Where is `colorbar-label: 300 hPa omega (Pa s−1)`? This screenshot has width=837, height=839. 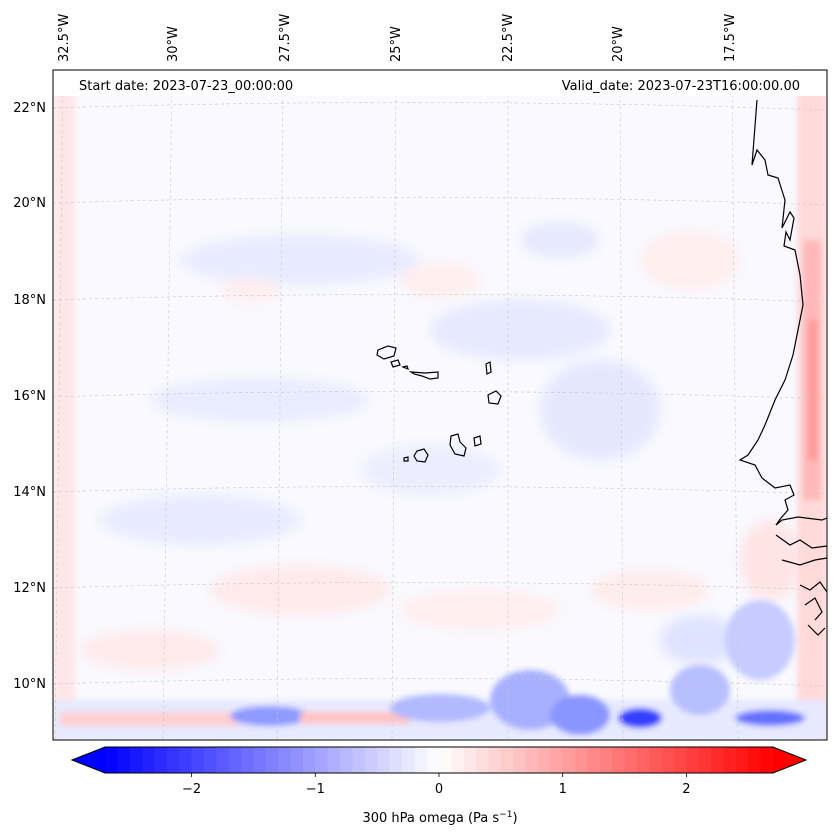
colorbar-label: 300 hPa omega (Pa s−1) is located at coordinates (439, 818).